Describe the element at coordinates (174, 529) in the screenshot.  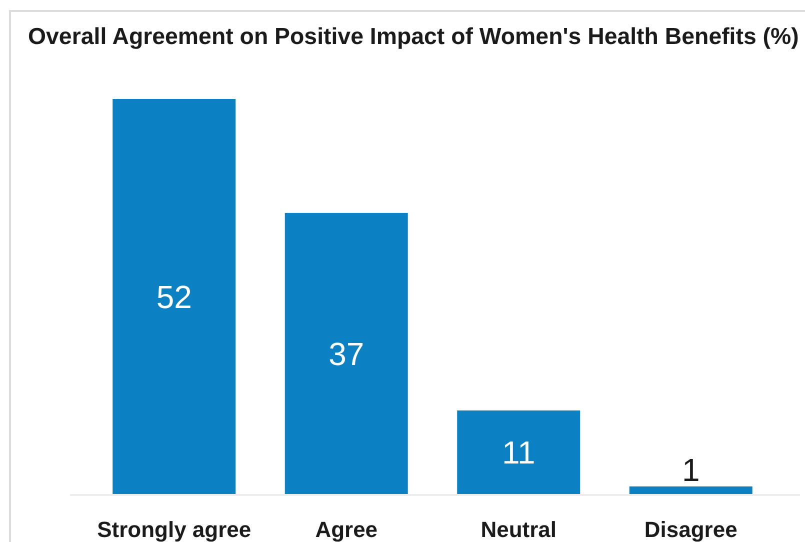
I see `x-tick-label: Strongly agree` at that location.